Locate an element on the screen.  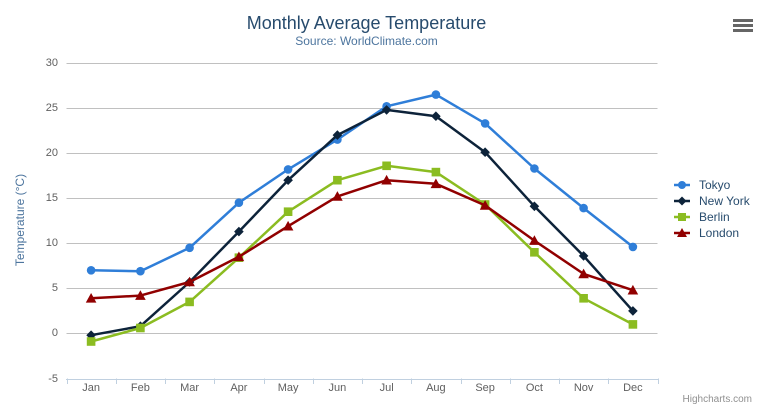
x-axis-label: May is located at coordinates (288, 388).